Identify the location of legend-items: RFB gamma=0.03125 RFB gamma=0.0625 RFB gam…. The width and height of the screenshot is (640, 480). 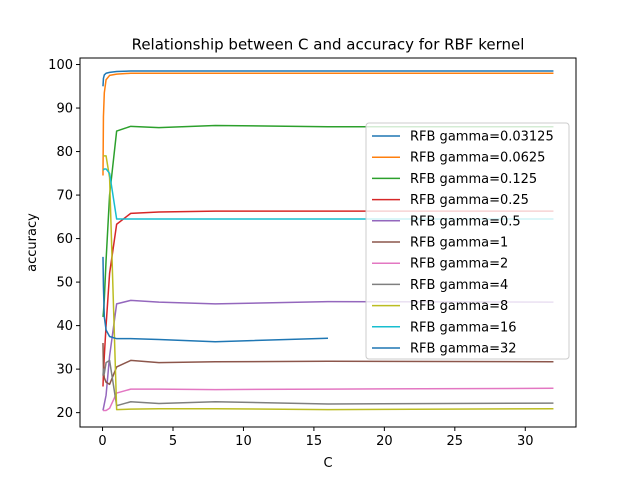
(463, 243).